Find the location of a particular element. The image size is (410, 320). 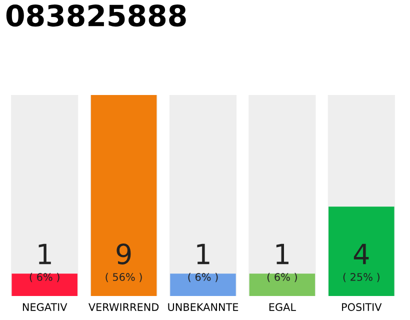

x-tick-label: POSITIV is located at coordinates (362, 307).